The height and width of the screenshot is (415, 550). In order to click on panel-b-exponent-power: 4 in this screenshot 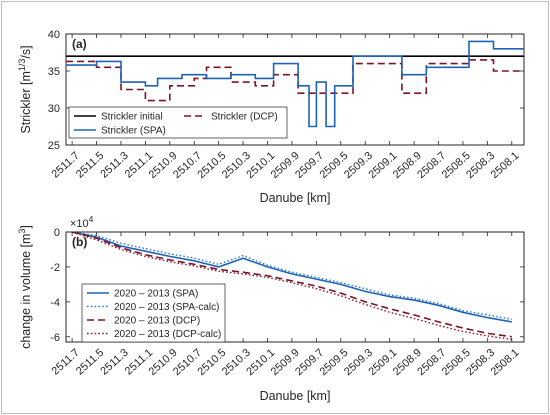, I will do `click(91, 219)`.